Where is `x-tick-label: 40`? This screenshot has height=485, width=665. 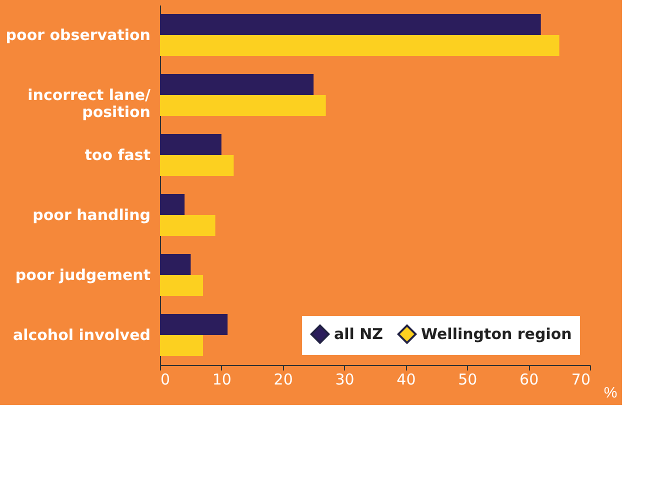 x-tick-label: 40 is located at coordinates (406, 379).